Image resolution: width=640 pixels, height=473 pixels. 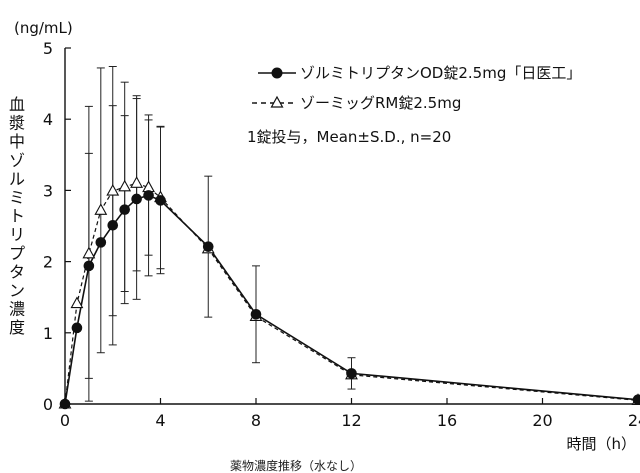 What do you see at coordinates (17, 141) in the screenshot?
I see `y-axis-label-char: 中` at bounding box center [17, 141].